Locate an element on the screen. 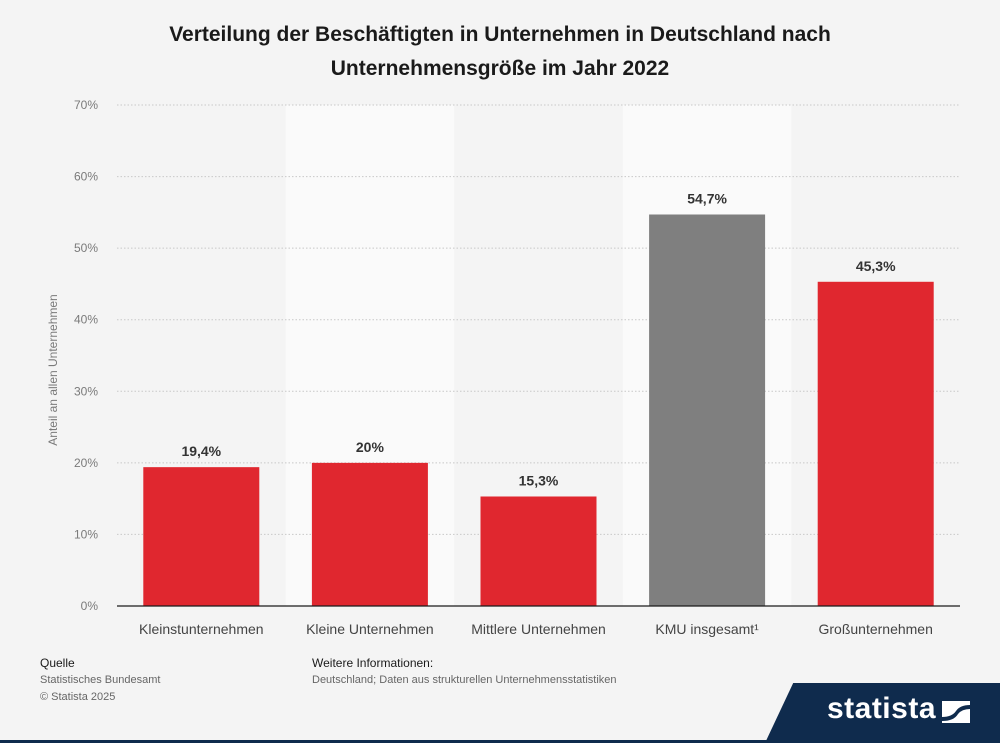  x-tick-label: Mittlere Unternehmen is located at coordinates (538, 629).